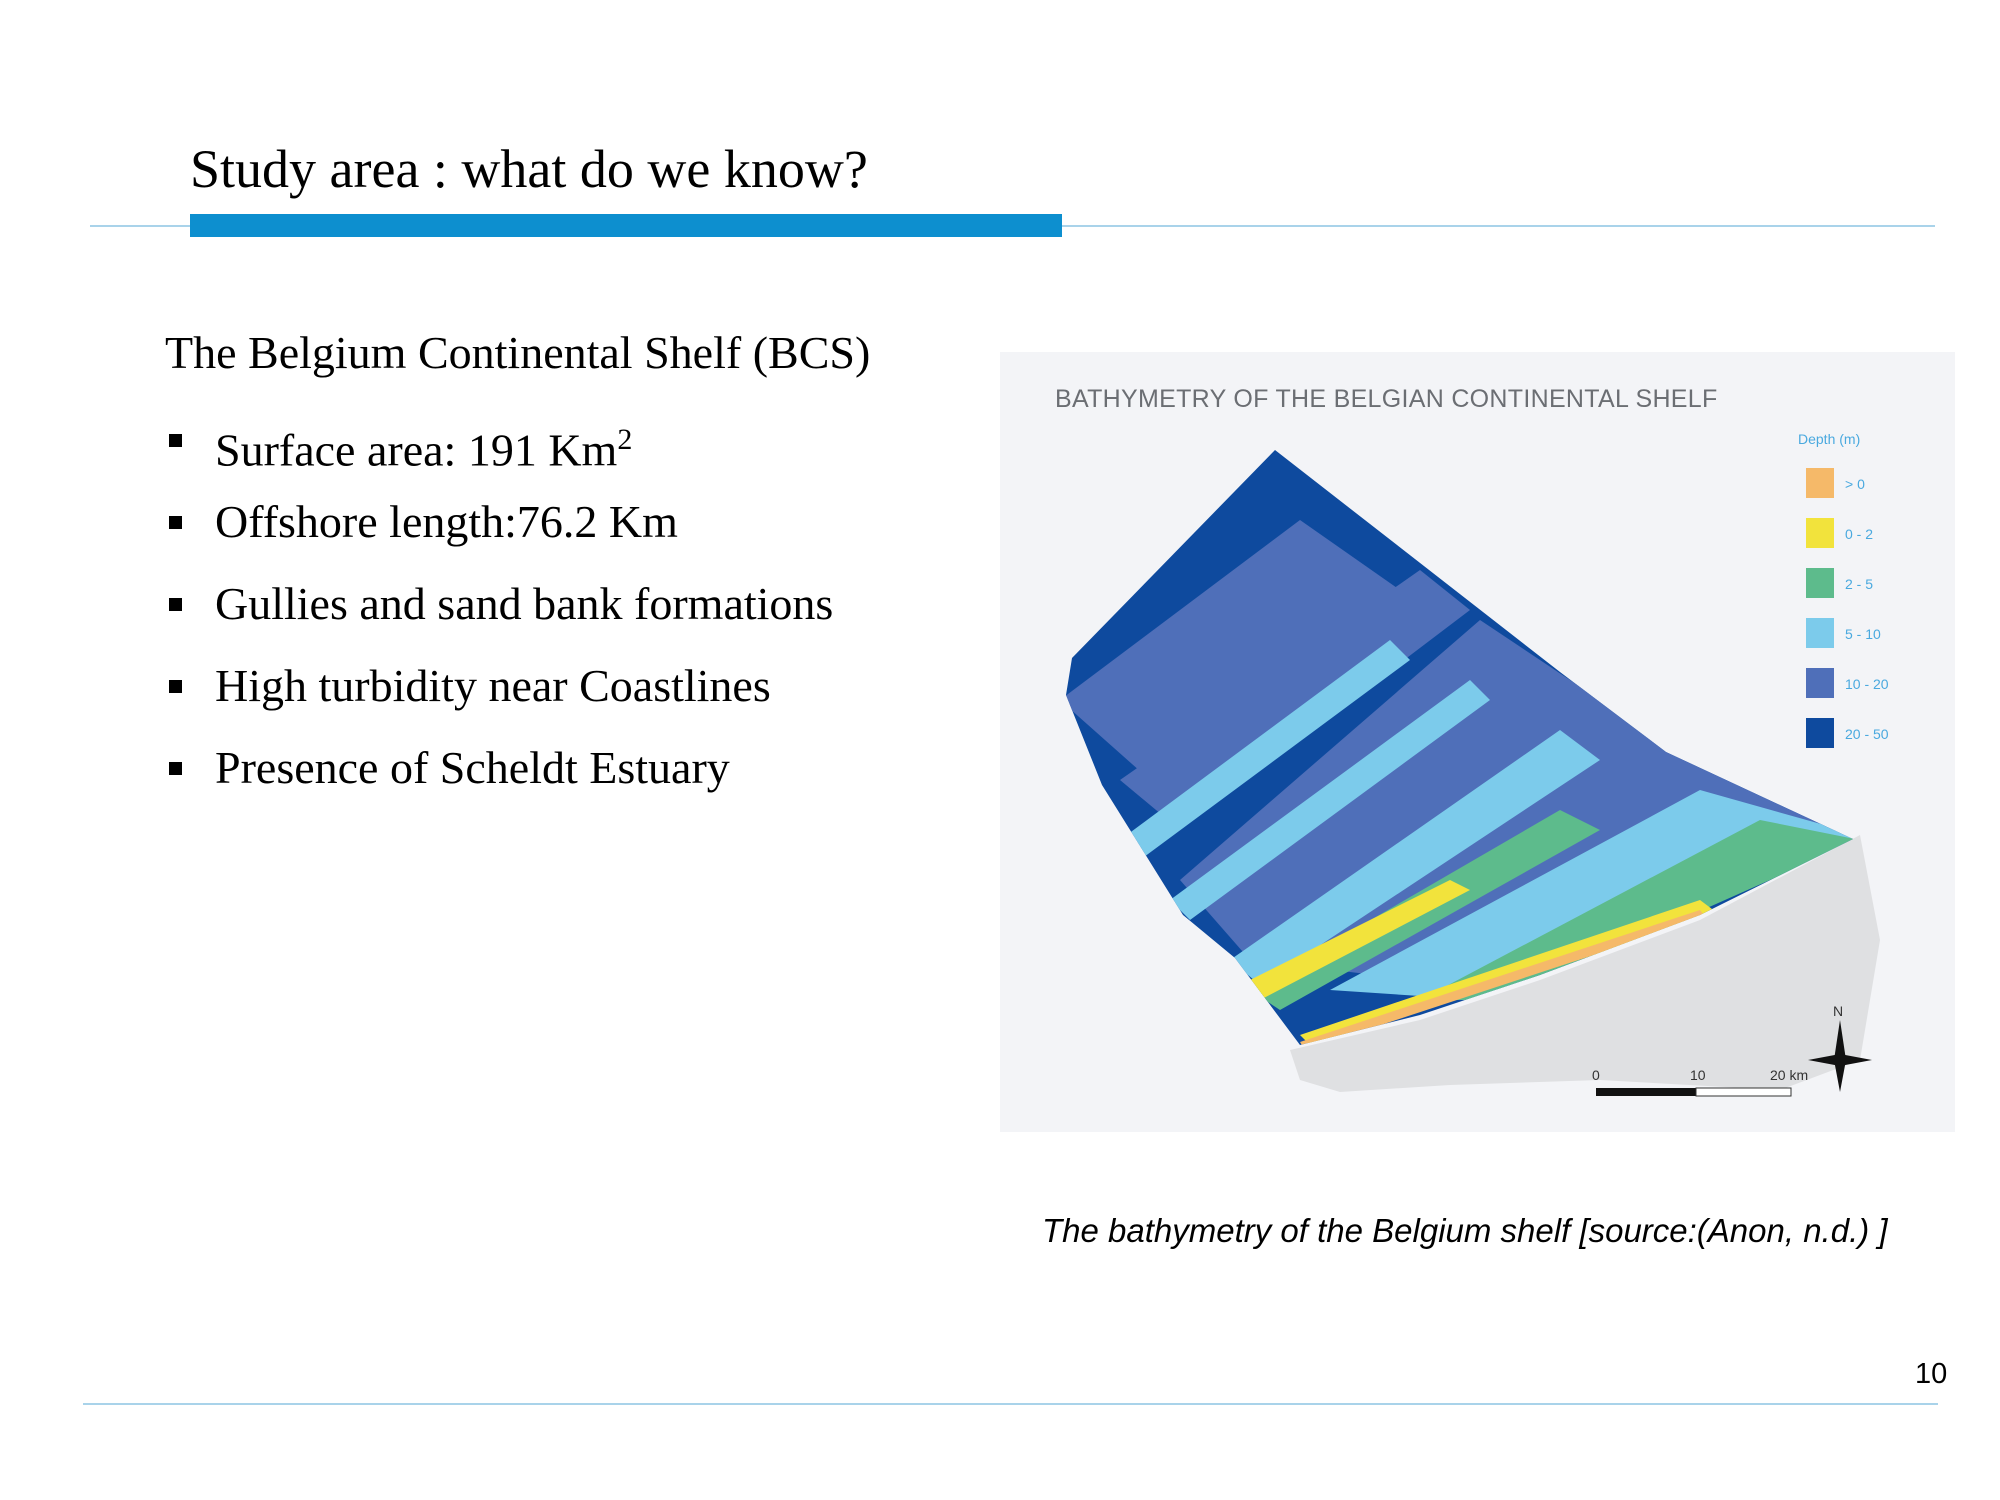  What do you see at coordinates (1855, 484) in the screenshot?
I see `legend-label: > 0` at bounding box center [1855, 484].